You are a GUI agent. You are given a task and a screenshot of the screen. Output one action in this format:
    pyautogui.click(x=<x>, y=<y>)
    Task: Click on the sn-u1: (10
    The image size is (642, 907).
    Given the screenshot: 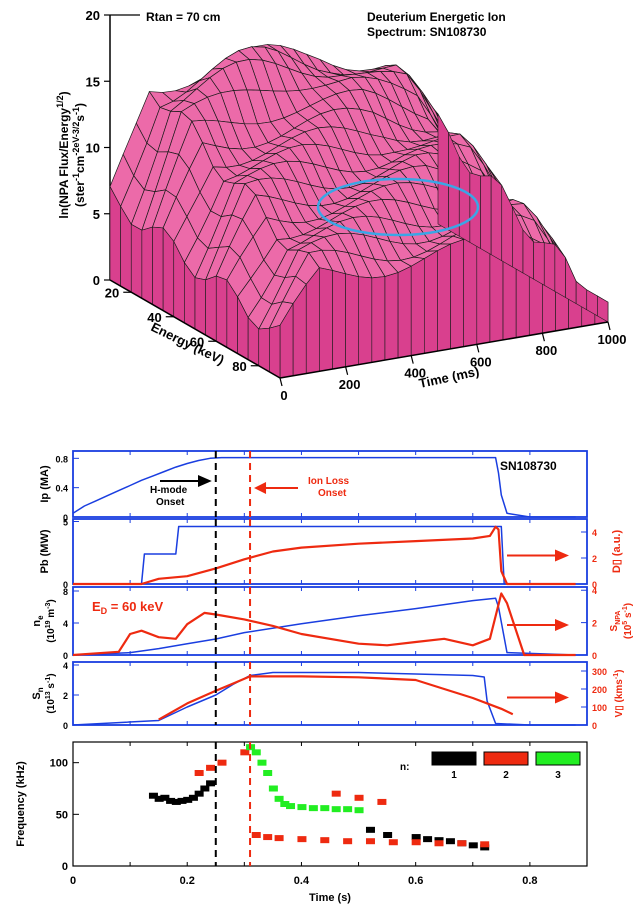 What is the action you would take?
    pyautogui.click(x=51, y=706)
    